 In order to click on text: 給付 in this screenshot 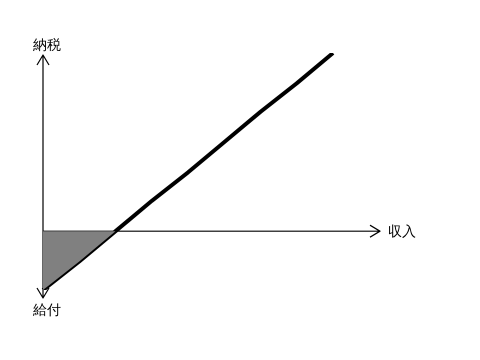, I will do `click(46, 310)`.